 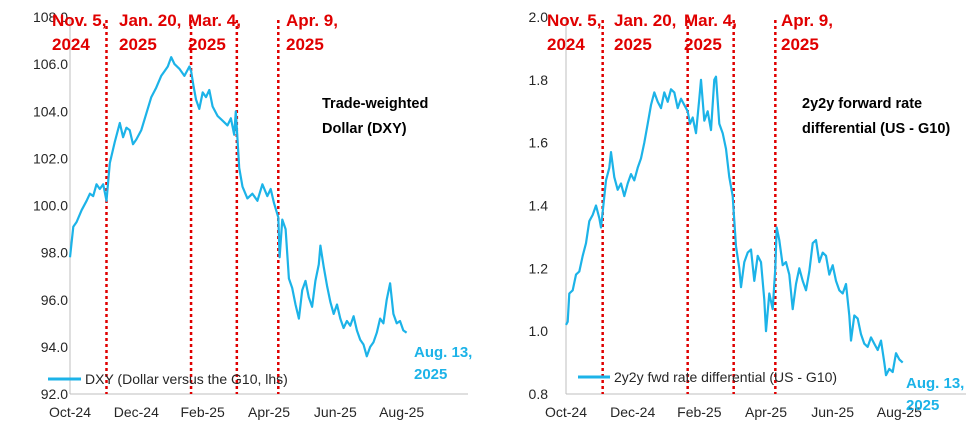 What do you see at coordinates (539, 143) in the screenshot?
I see `y-tick-label: 1.6` at bounding box center [539, 143].